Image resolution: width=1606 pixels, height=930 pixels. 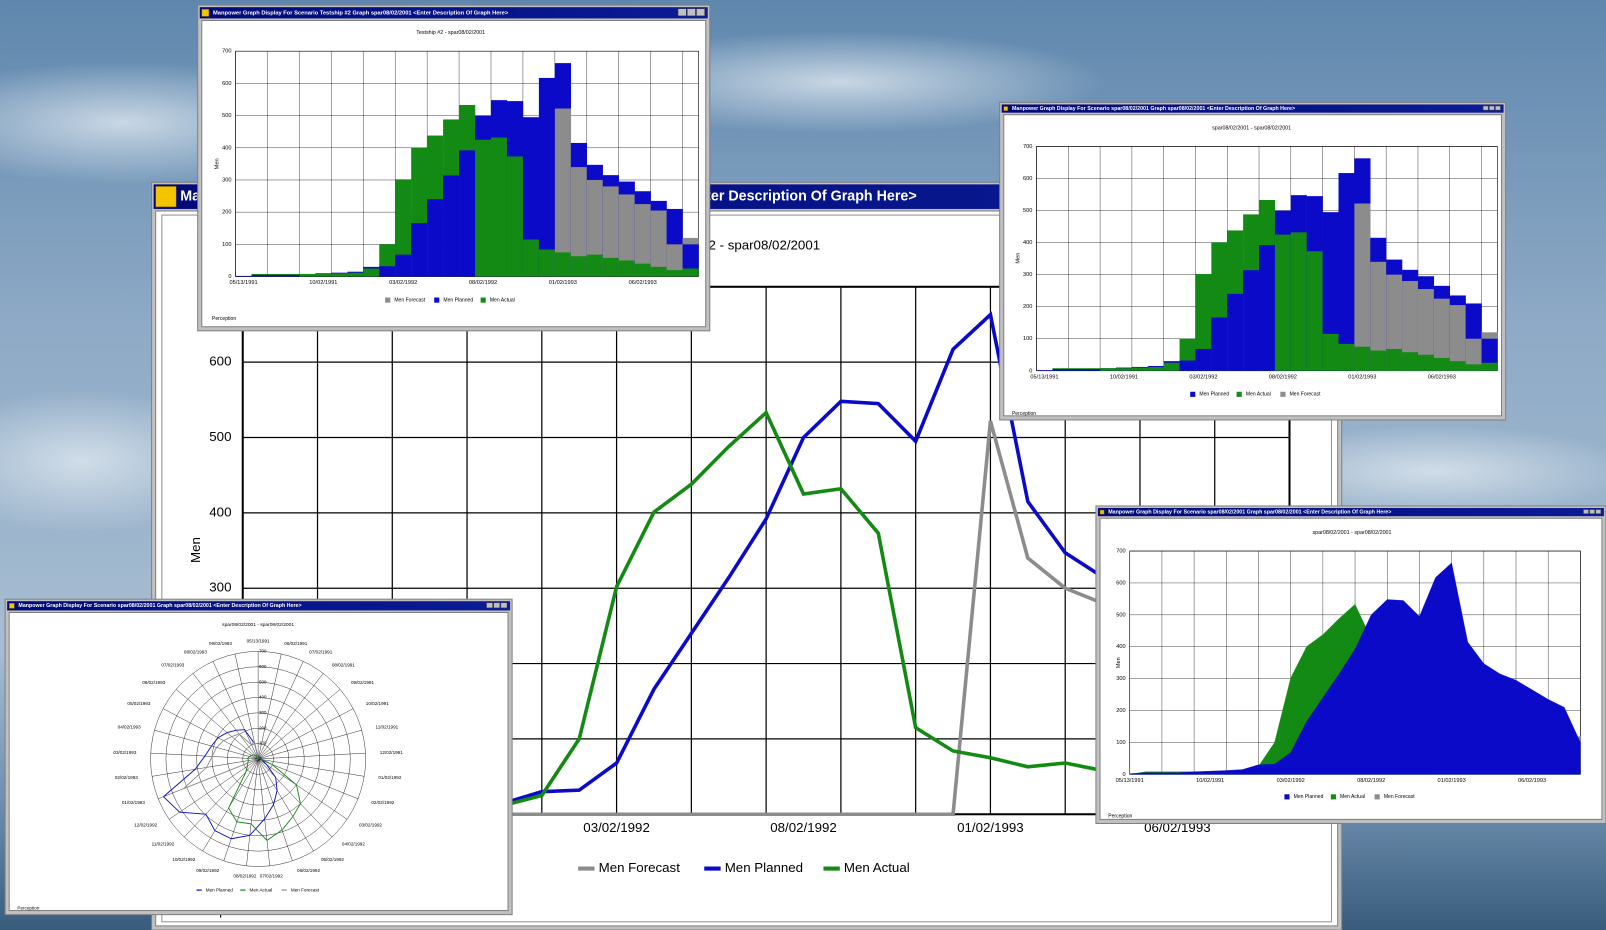 I want to click on category-label: 11/02/1991, so click(x=387, y=727).